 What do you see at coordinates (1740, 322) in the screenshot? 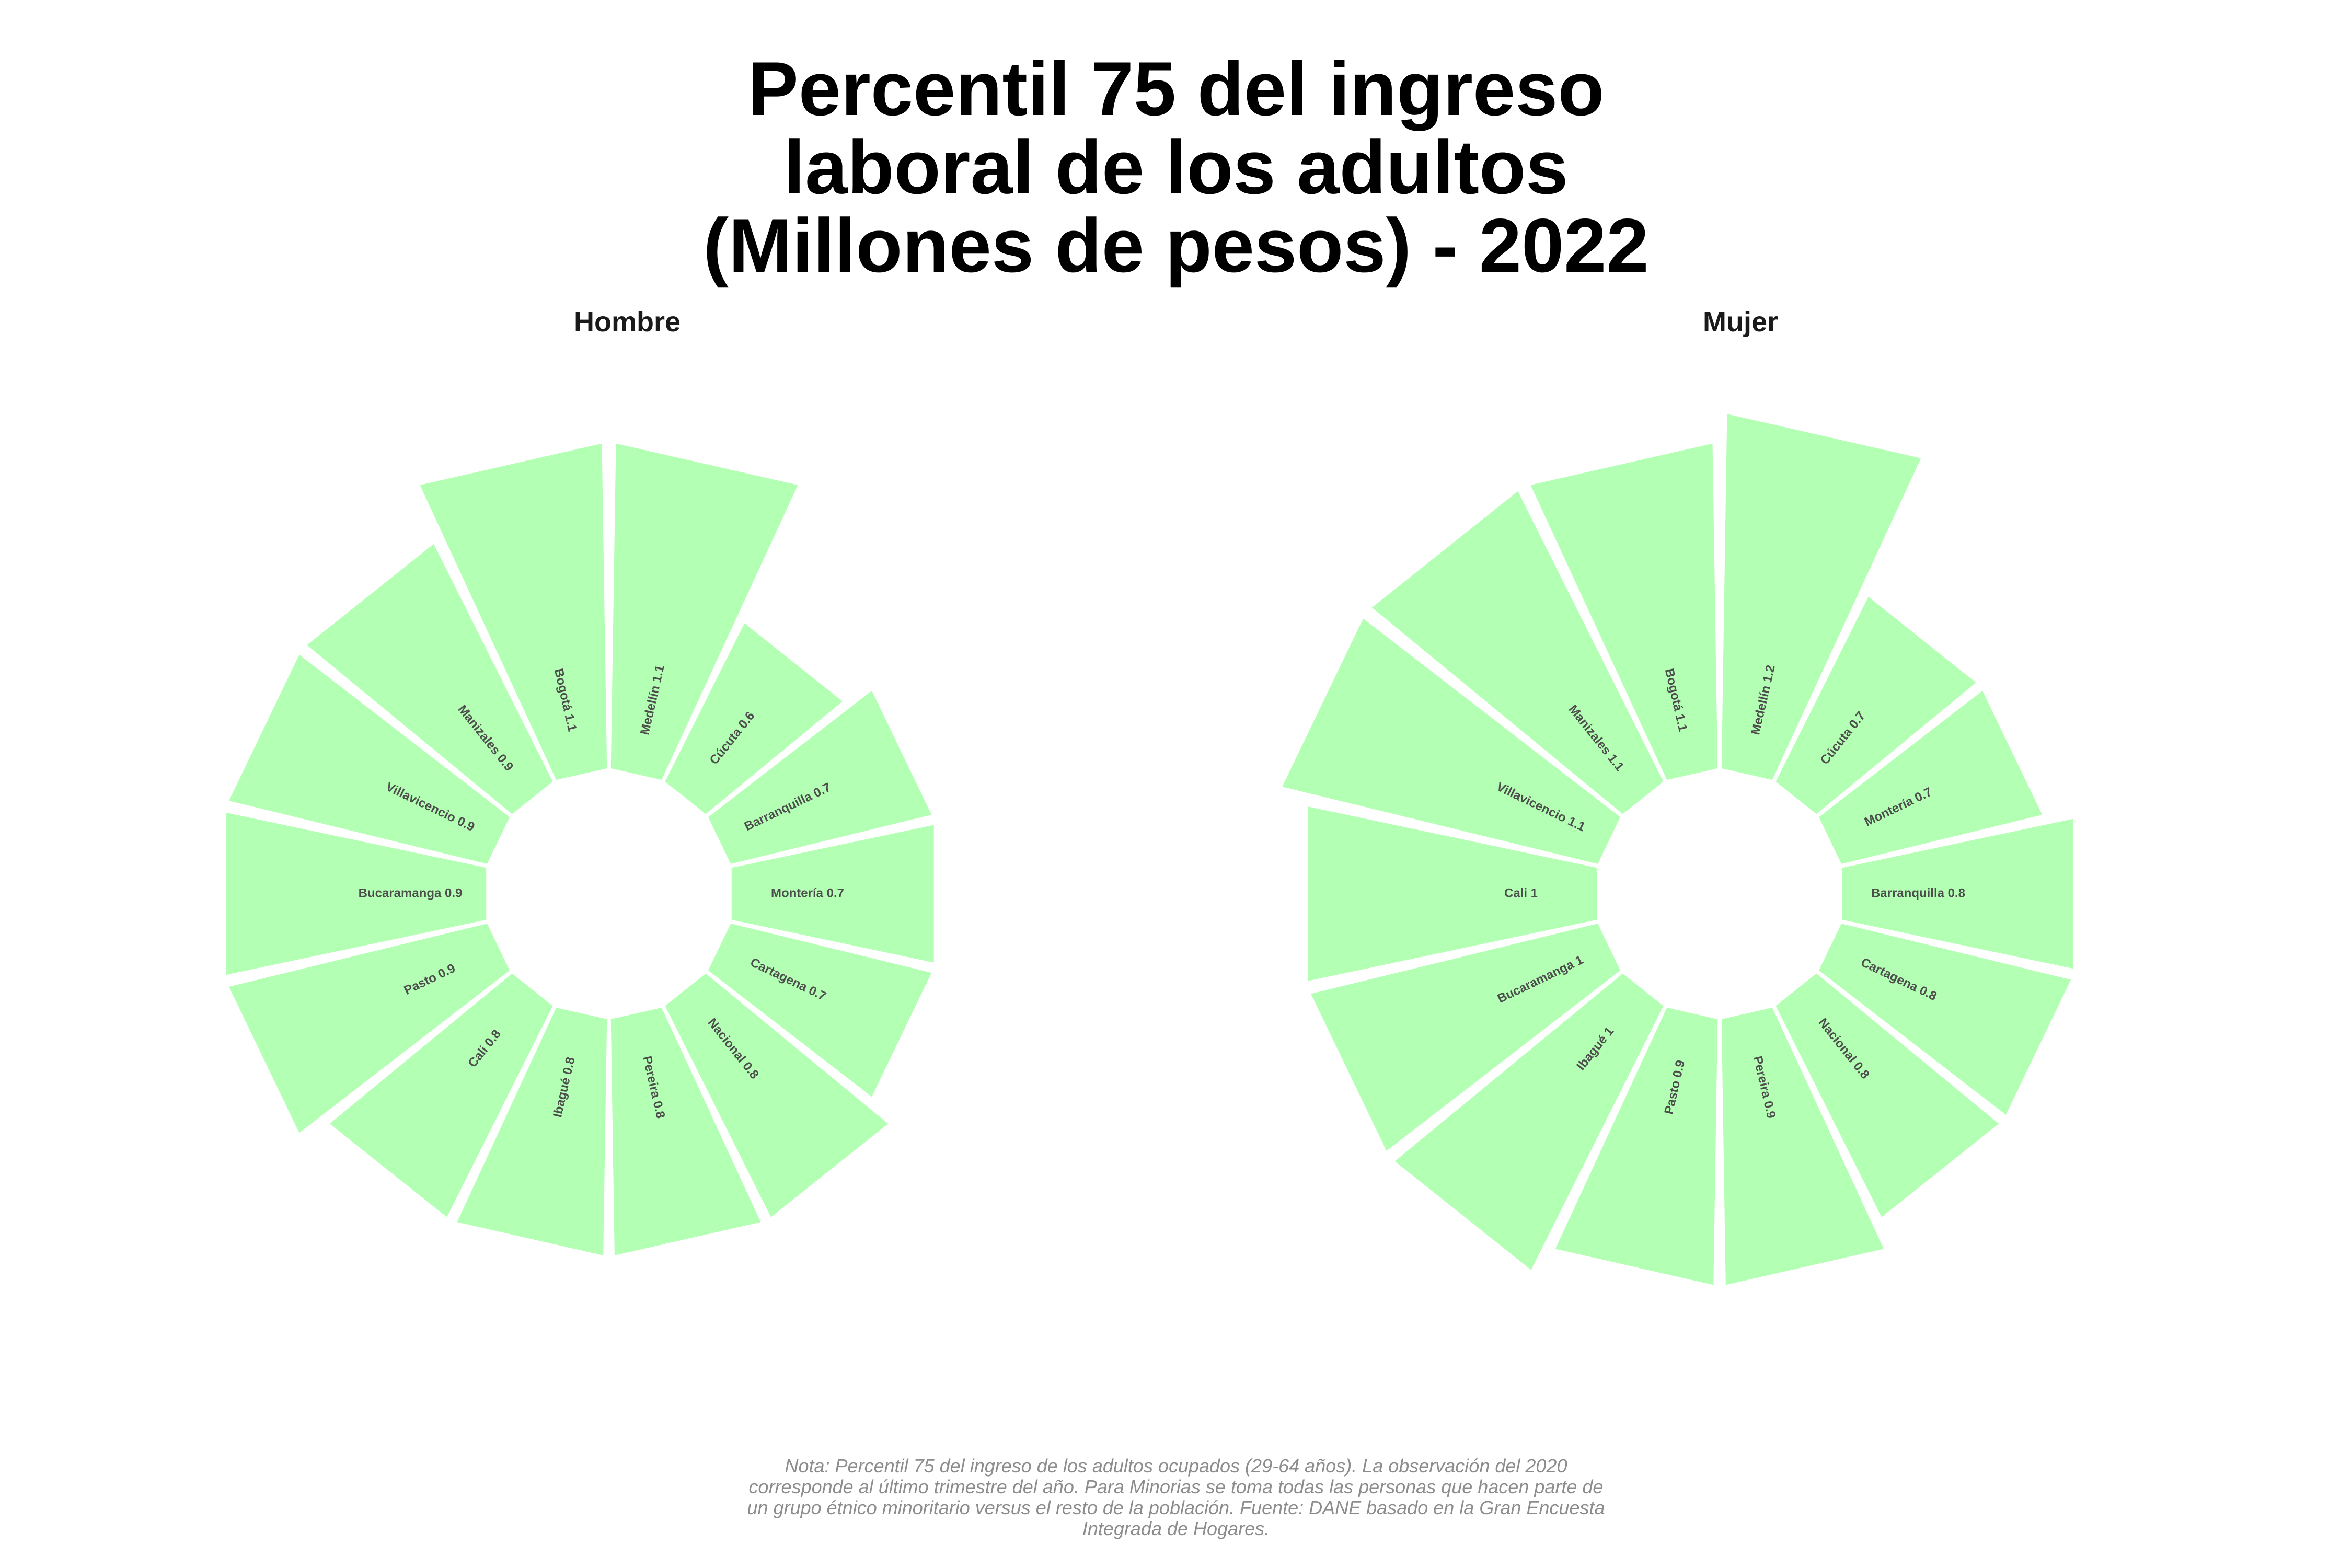
I see `panel-title-mujer: Mujer` at bounding box center [1740, 322].